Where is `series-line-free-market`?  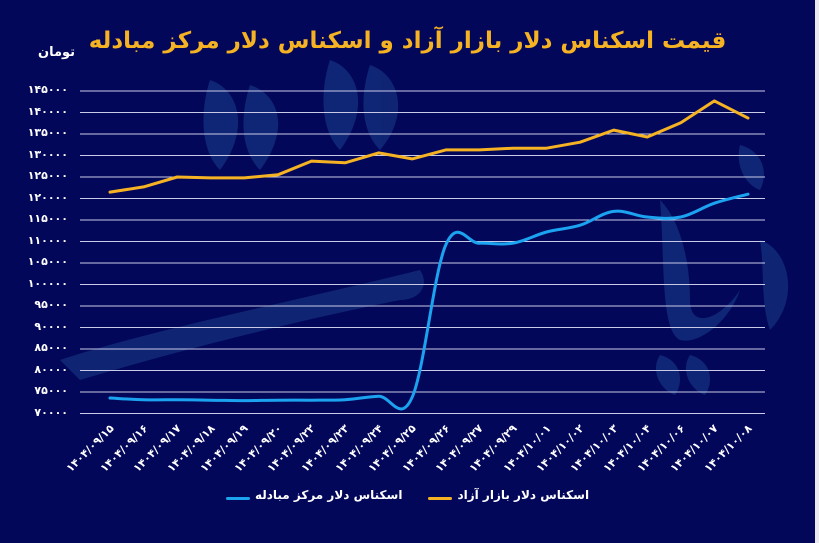 series-line-free-market is located at coordinates (429, 146).